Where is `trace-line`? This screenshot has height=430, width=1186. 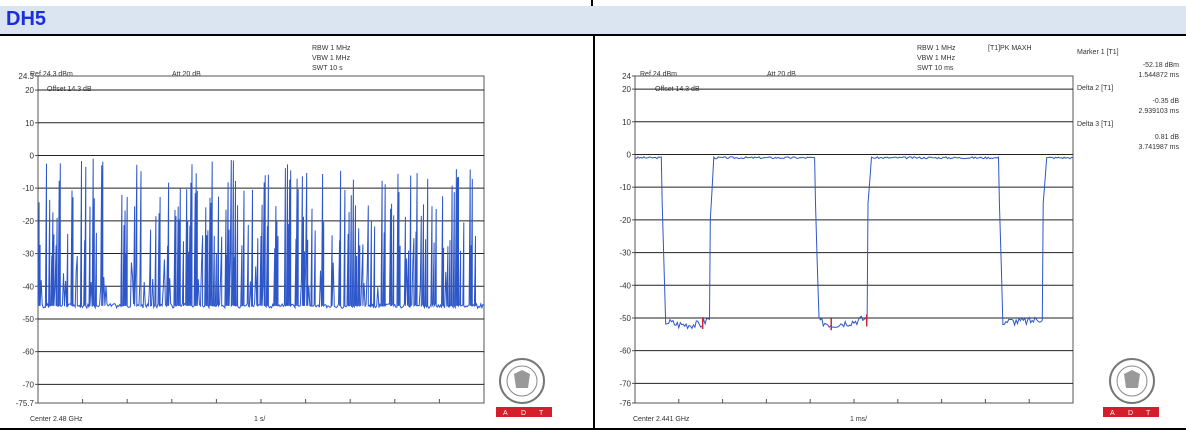 trace-line is located at coordinates (261, 234).